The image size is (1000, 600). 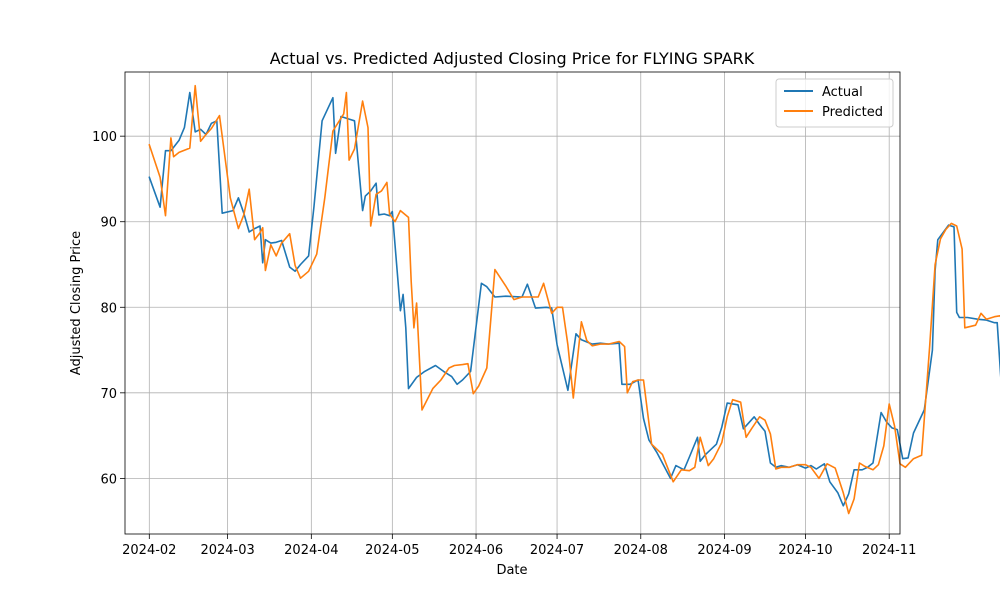 I want to click on x-tick-label: 2024-05, so click(x=392, y=550).